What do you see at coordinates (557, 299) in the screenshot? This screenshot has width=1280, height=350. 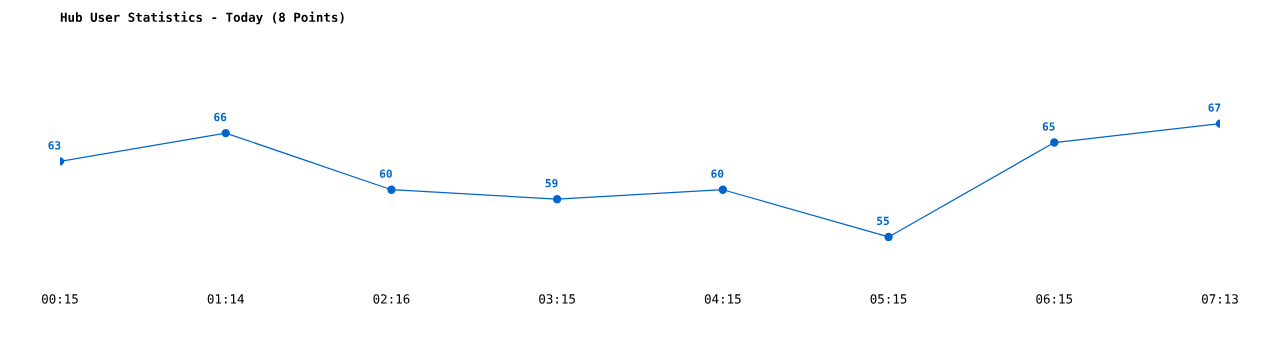 I see `x-tick-label: 03:15` at bounding box center [557, 299].